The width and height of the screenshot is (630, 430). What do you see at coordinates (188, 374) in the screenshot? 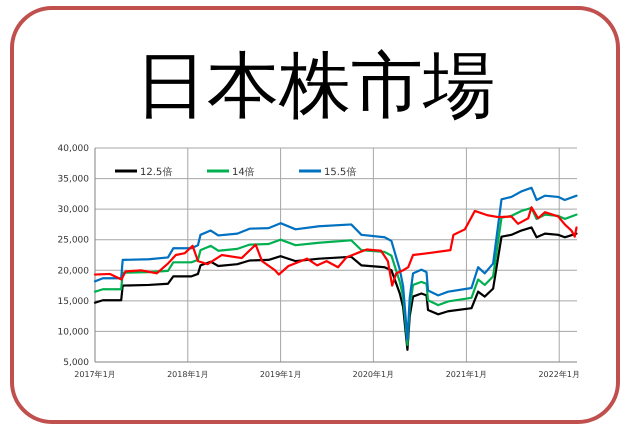
I see `x-tick-label: 2018年1月` at bounding box center [188, 374].